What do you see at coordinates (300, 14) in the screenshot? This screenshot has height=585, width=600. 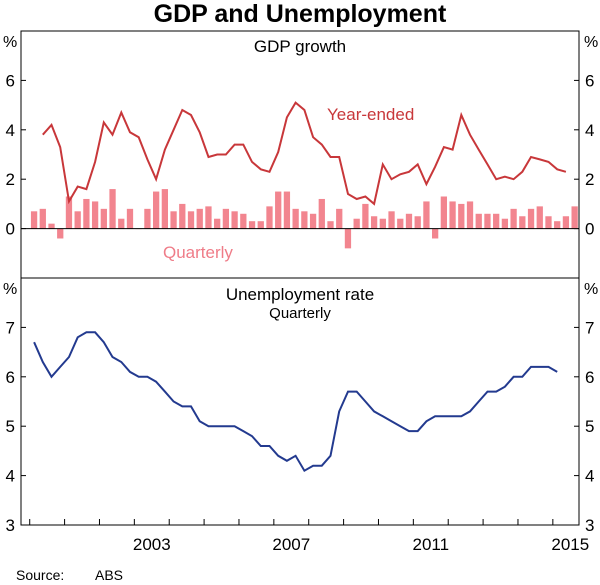 I see `chart-title: GDP and Unemployment` at bounding box center [300, 14].